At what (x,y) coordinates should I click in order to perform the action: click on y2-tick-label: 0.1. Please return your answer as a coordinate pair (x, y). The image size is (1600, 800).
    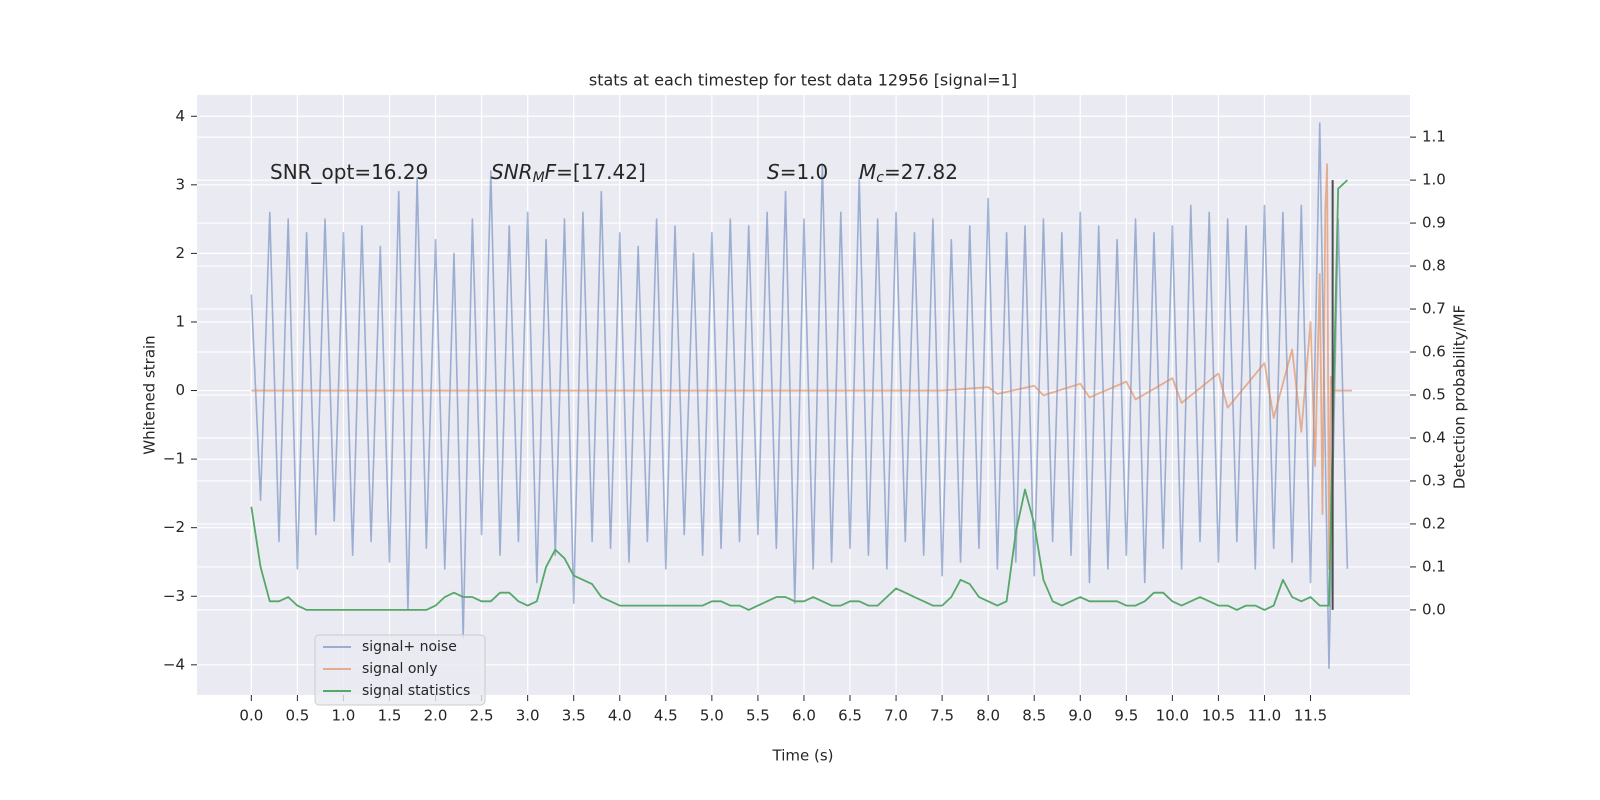
    Looking at the image, I should click on (1434, 566).